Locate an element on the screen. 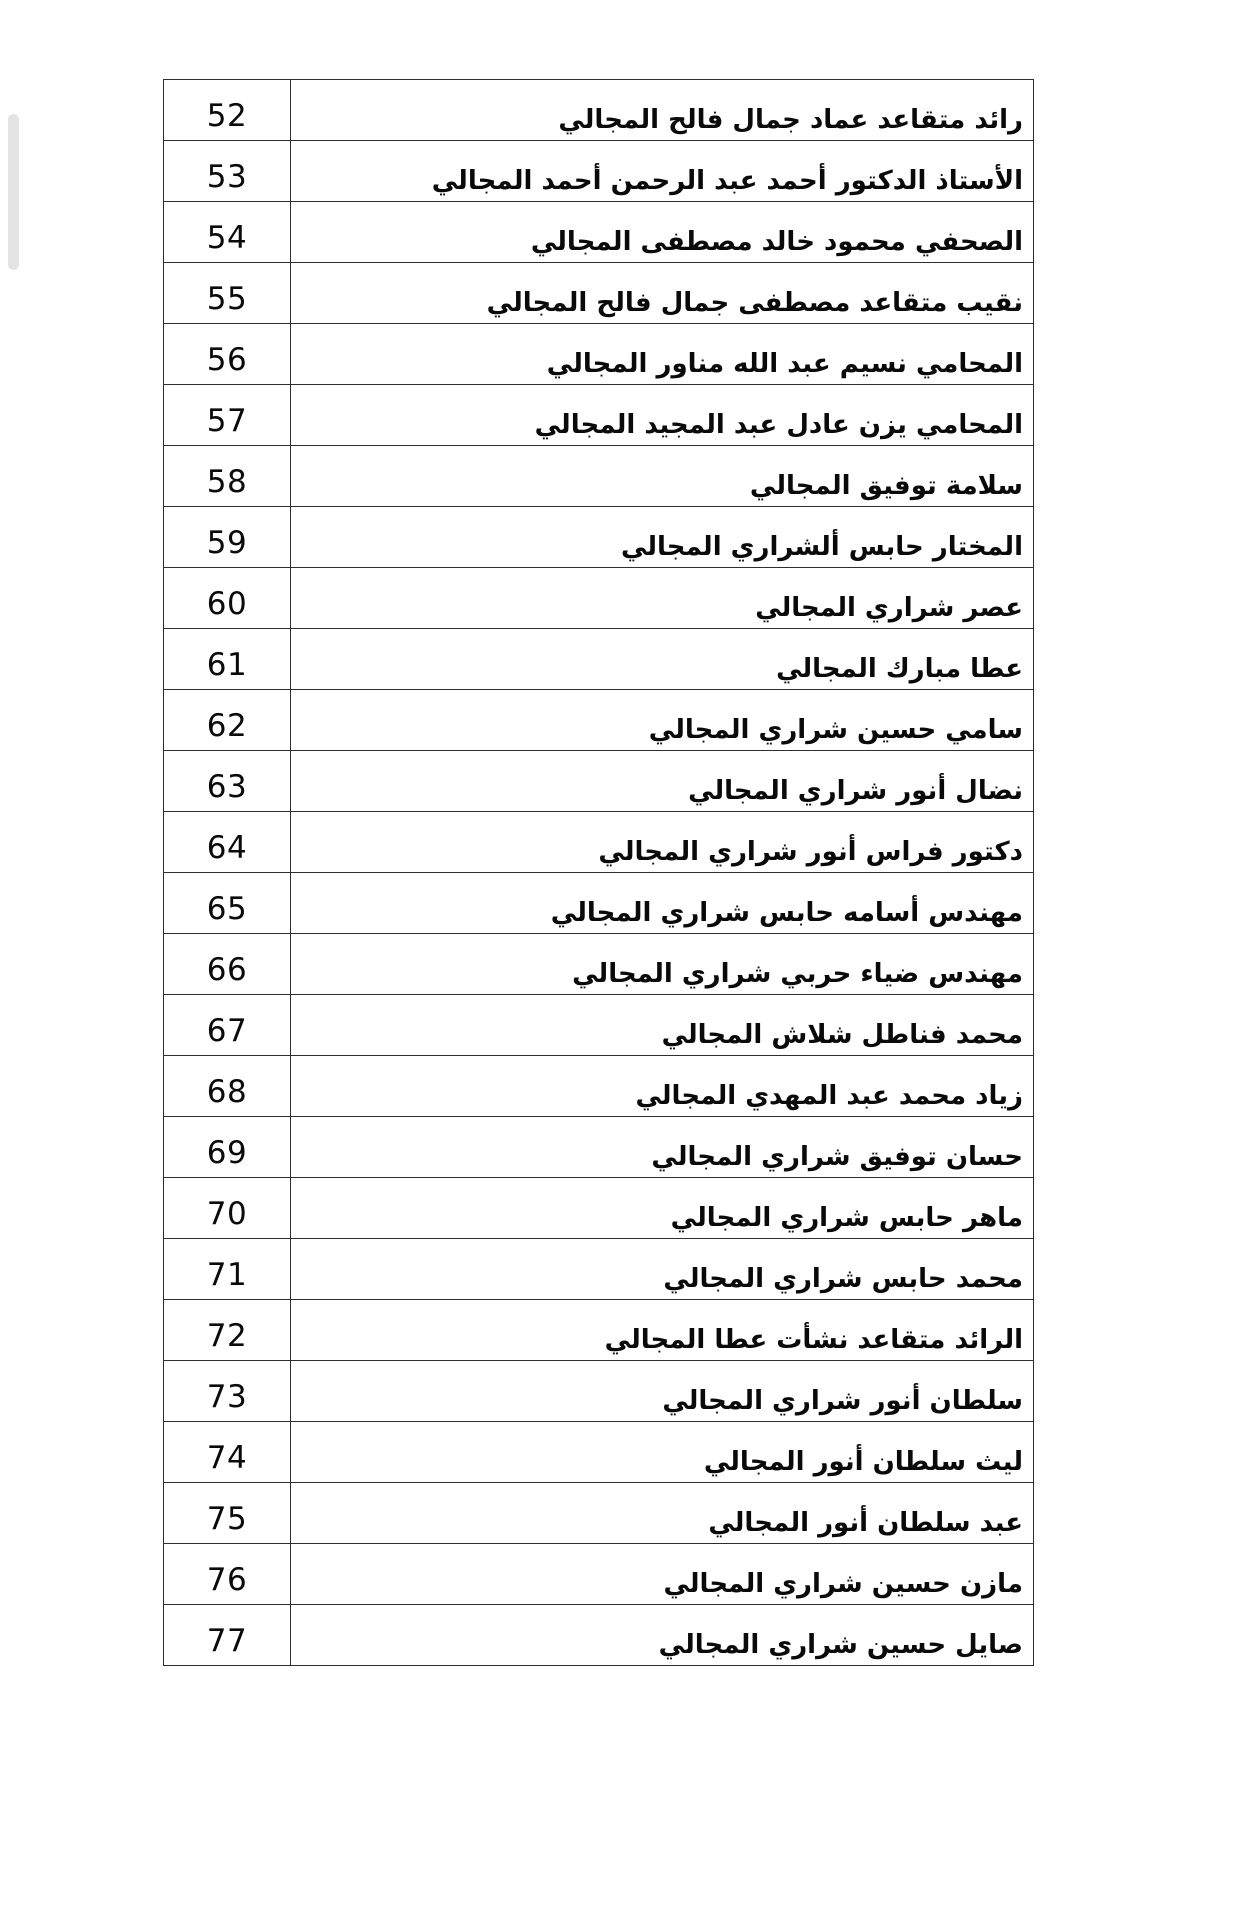 This screenshot has width=1242, height=1921. table-row: الصحفي محمود خالد مصطفى المجالي 54 is located at coordinates (598, 232).